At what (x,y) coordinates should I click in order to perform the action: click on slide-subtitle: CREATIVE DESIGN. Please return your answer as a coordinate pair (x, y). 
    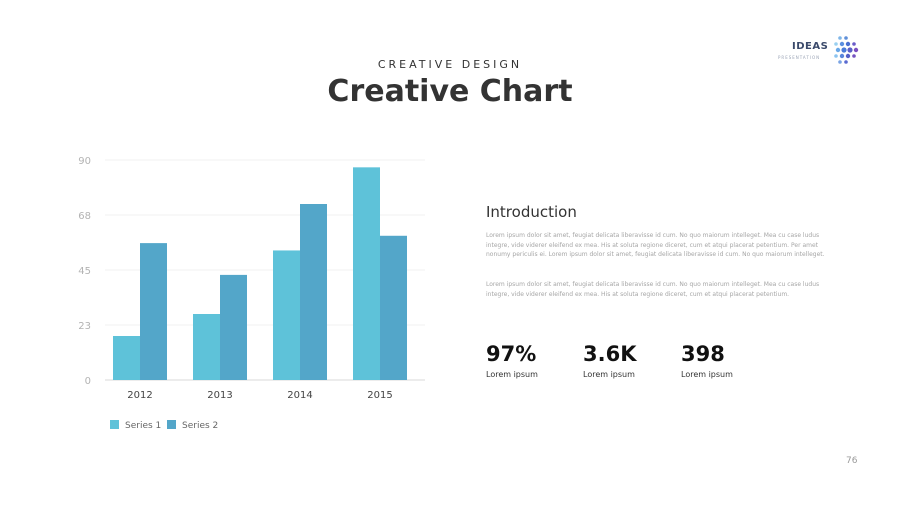
    Looking at the image, I should click on (450, 64).